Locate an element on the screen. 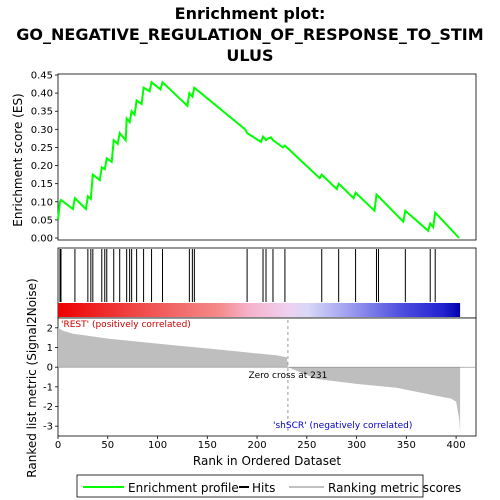 This screenshot has width=500, height=500. es-y-tick-label: 0.20 is located at coordinates (42, 166).